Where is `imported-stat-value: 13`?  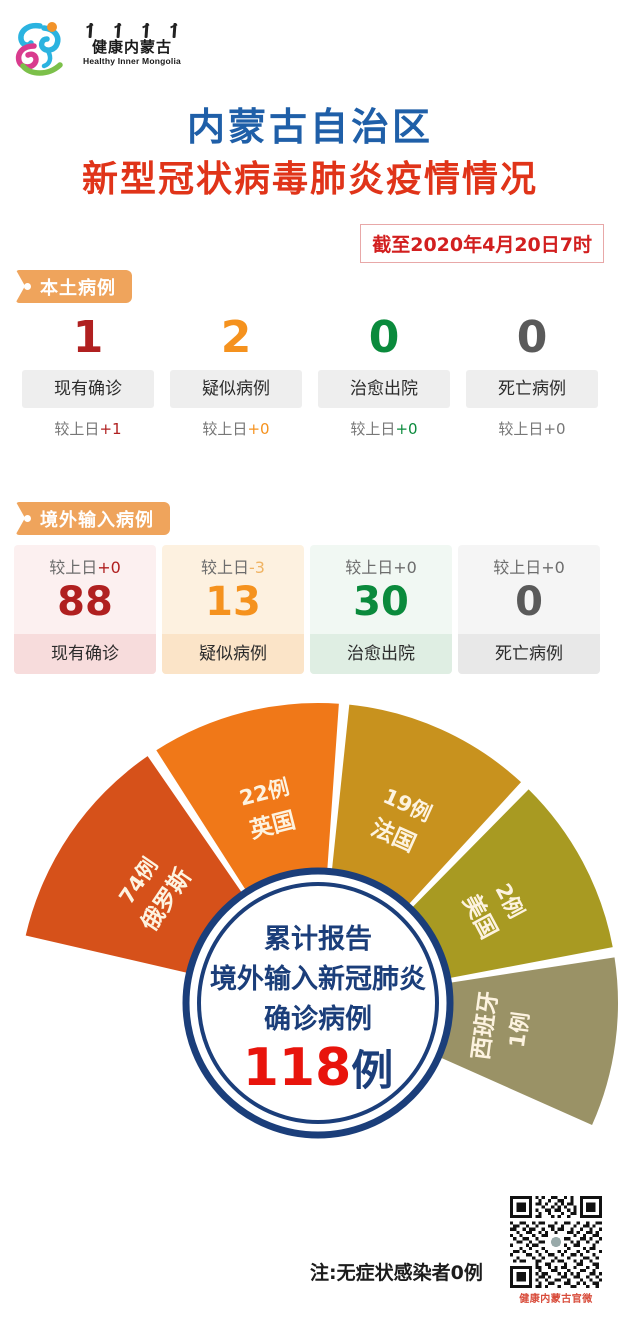
imported-stat-value: 13 is located at coordinates (233, 602).